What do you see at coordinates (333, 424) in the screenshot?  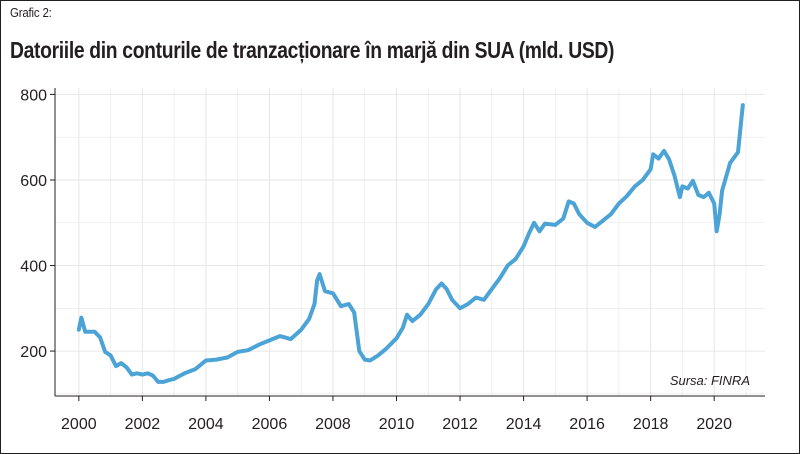 I see `x-tick-label: 2008` at bounding box center [333, 424].